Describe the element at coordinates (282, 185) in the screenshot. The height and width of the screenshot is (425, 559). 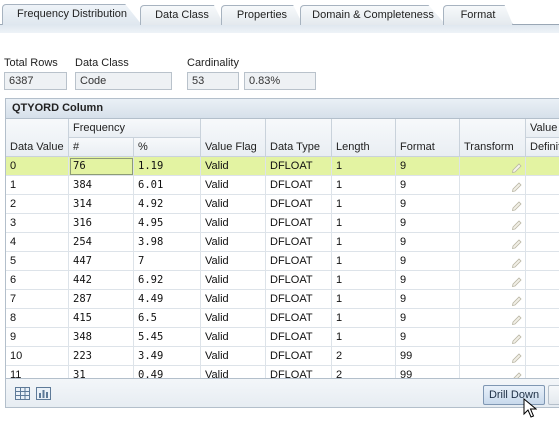
I see `table-row: 1 384 6.01 Valid DFLOAT 1 9` at that location.